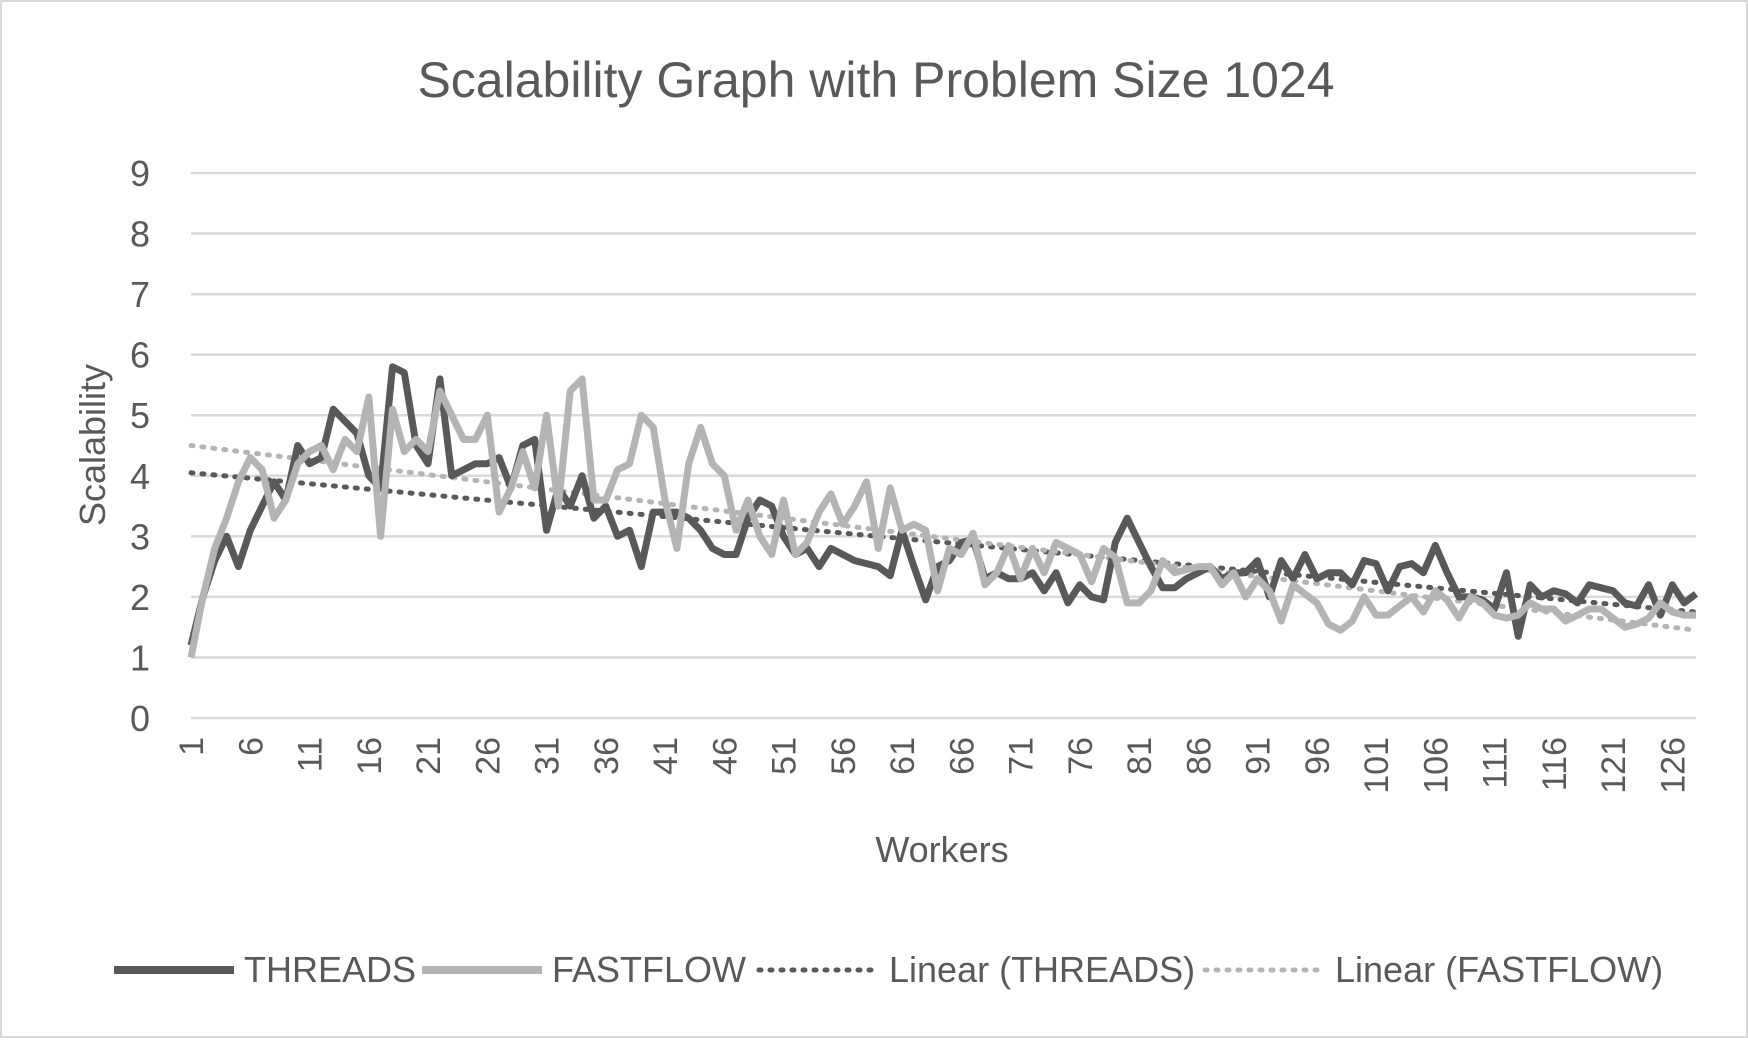  I want to click on x-tick-label: 101, so click(1377, 765).